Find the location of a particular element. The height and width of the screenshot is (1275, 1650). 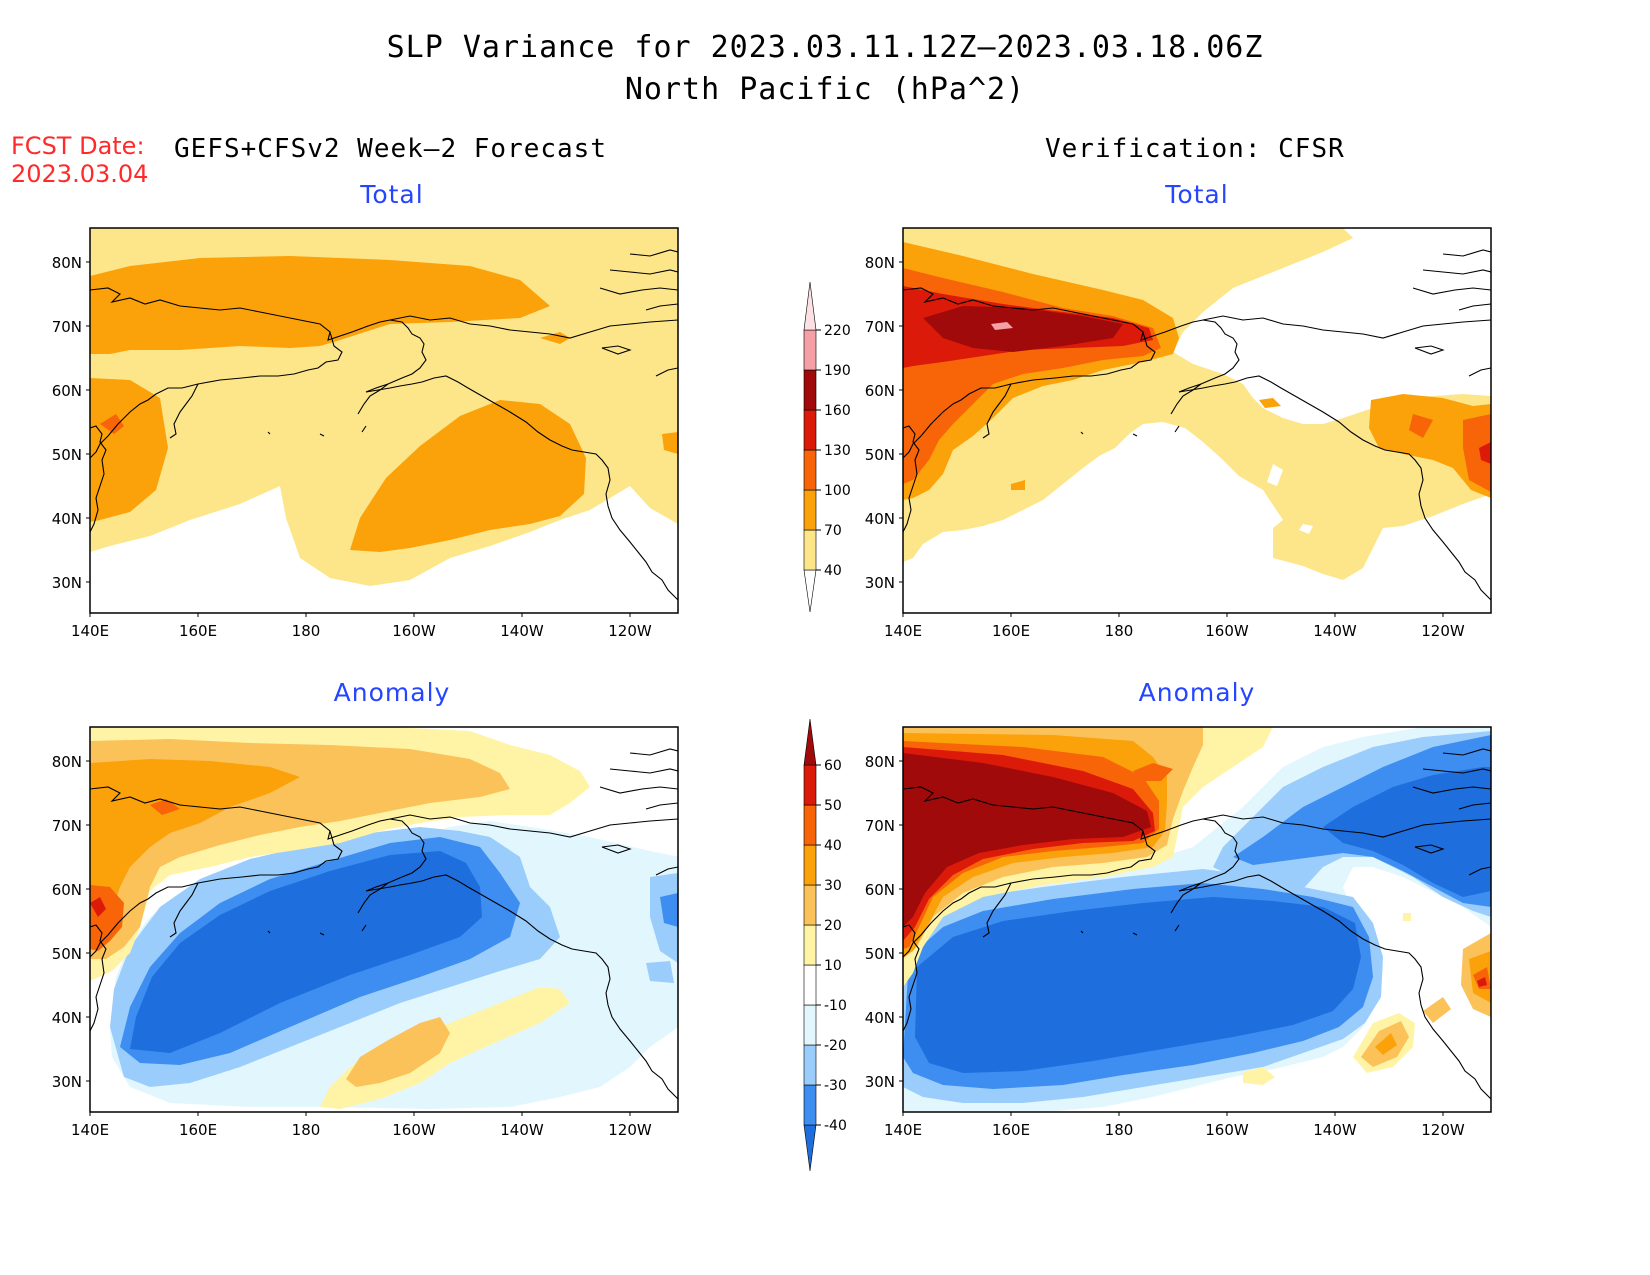

forecast-total-title: Total is located at coordinates (392, 194).